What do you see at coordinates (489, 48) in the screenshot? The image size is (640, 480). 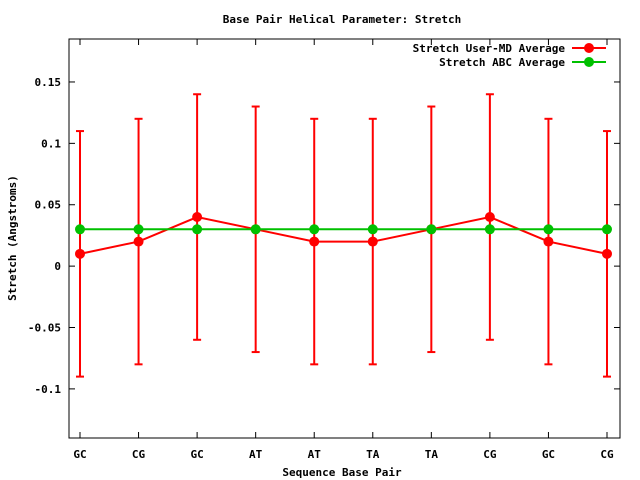 I see `legend-label: Stretch User-MD Average` at bounding box center [489, 48].